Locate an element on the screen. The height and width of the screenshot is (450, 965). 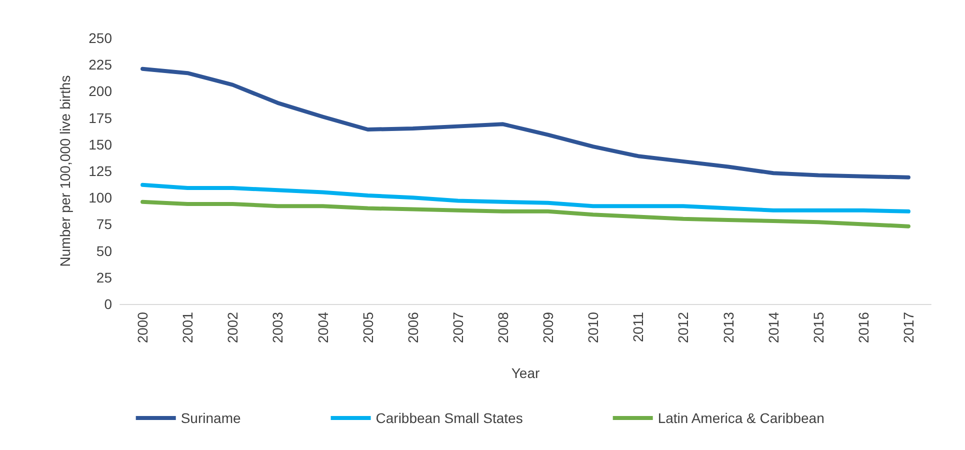
y-tick-label: 75 is located at coordinates (104, 224).